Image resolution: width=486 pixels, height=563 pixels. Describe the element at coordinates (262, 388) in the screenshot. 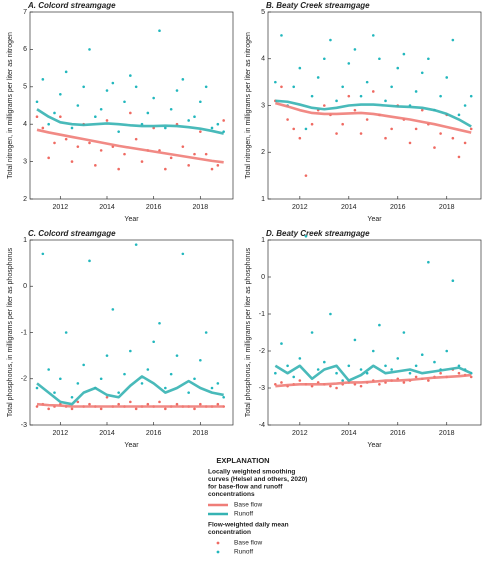

I see `y-tick-label: -3` at that location.